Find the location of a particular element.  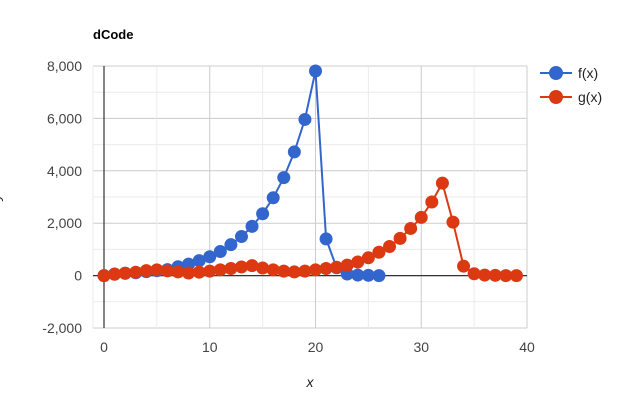

y-tick-label: 0 is located at coordinates (78, 276).